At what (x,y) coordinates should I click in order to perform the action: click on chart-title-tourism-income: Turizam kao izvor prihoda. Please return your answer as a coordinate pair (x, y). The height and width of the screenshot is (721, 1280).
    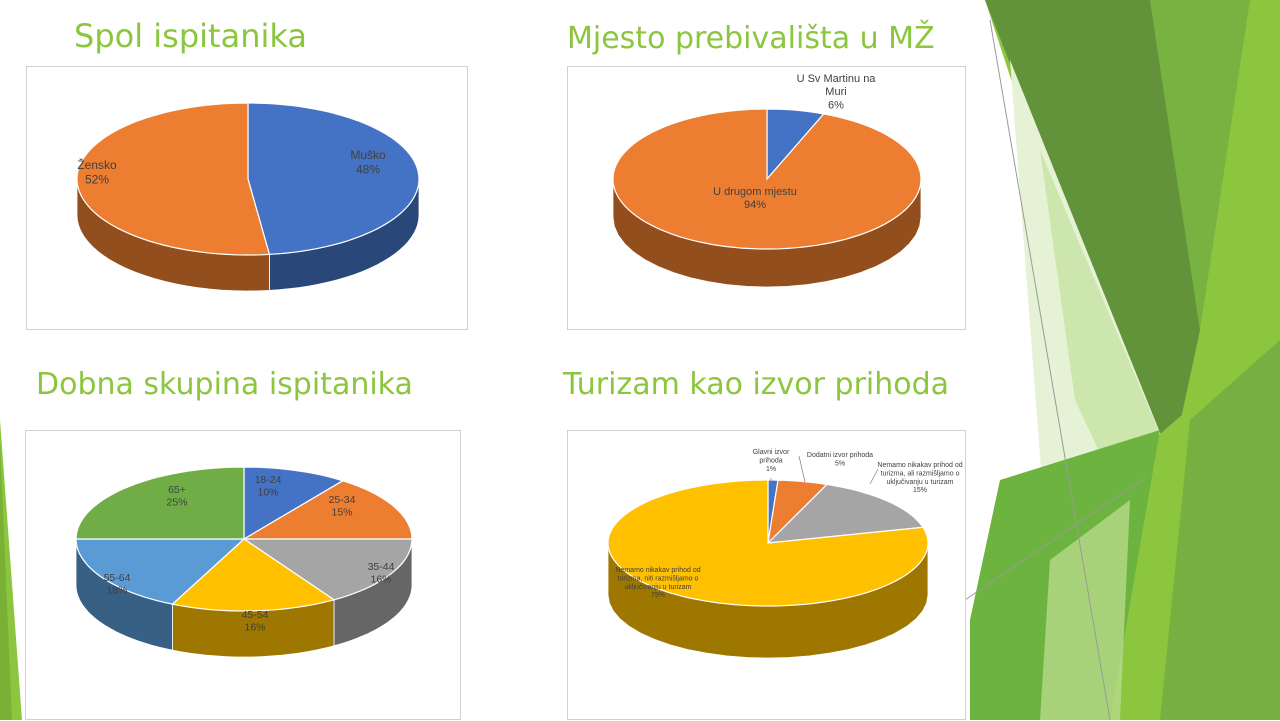
    Looking at the image, I should click on (756, 384).